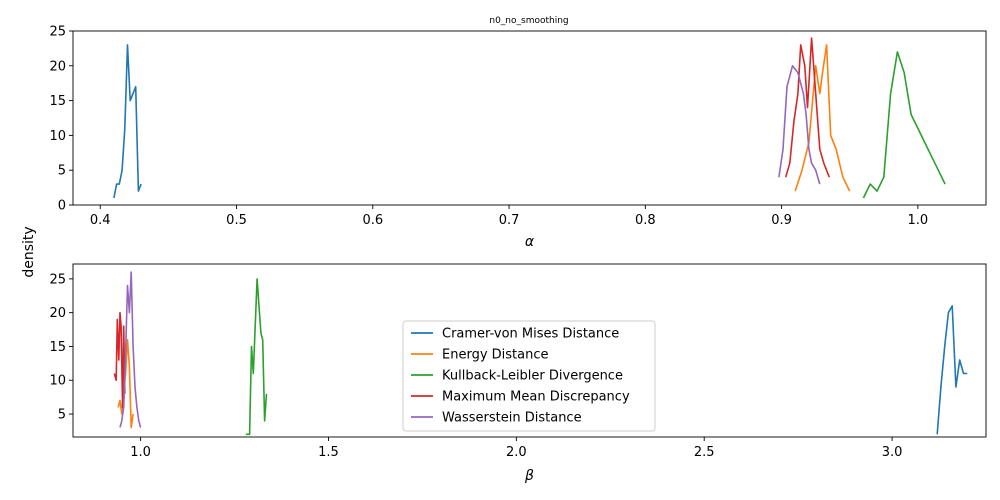 The width and height of the screenshot is (1000, 500). I want to click on legend-entry-label: Energy Distance, so click(495, 355).